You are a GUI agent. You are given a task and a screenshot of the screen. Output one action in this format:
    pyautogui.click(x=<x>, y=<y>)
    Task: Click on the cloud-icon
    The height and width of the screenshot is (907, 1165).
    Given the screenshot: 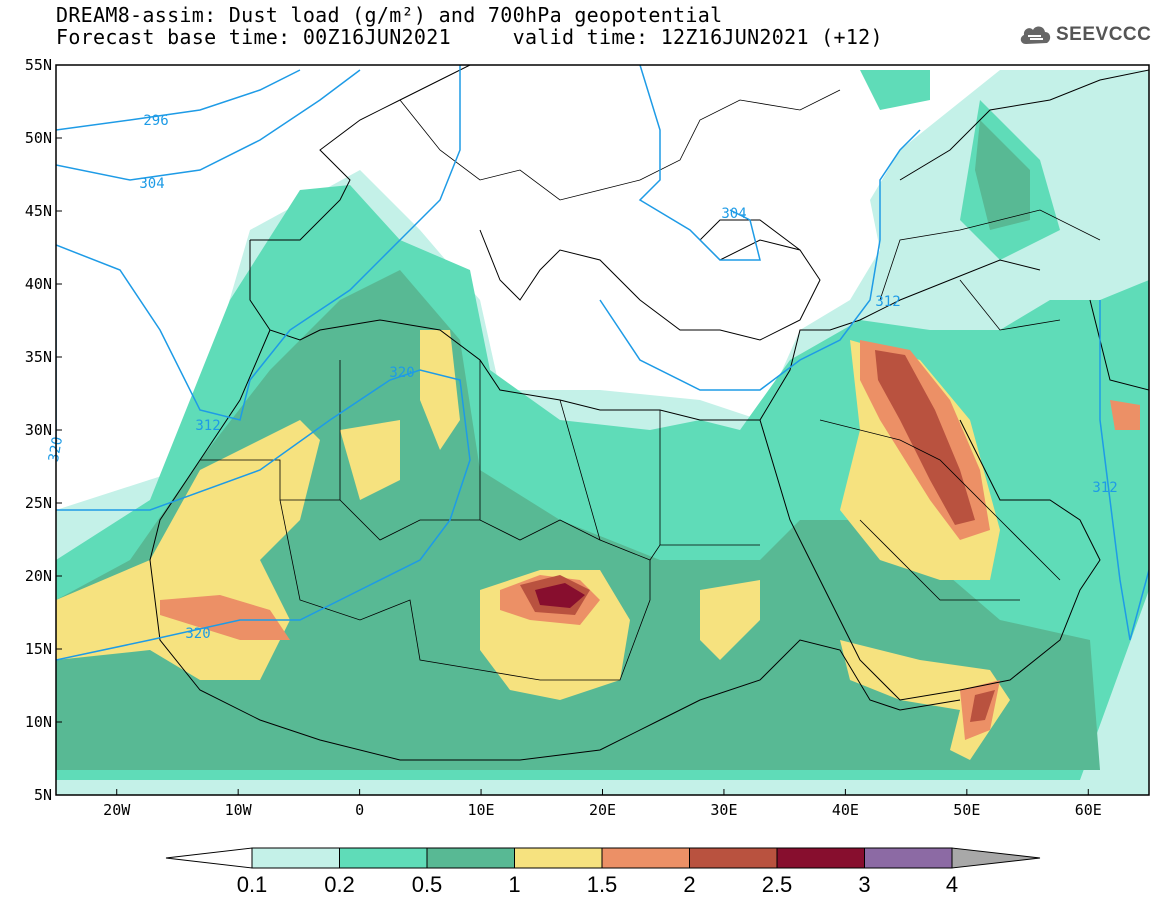 What is the action you would take?
    pyautogui.click(x=1035, y=35)
    